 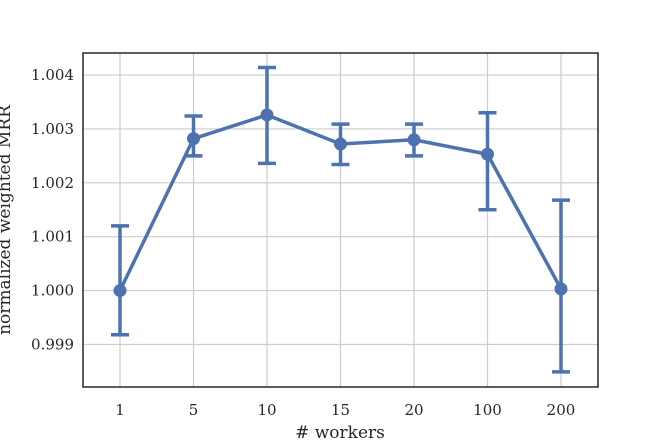 What do you see at coordinates (52, 75) in the screenshot?
I see `y-tick-label: 1.004` at bounding box center [52, 75].